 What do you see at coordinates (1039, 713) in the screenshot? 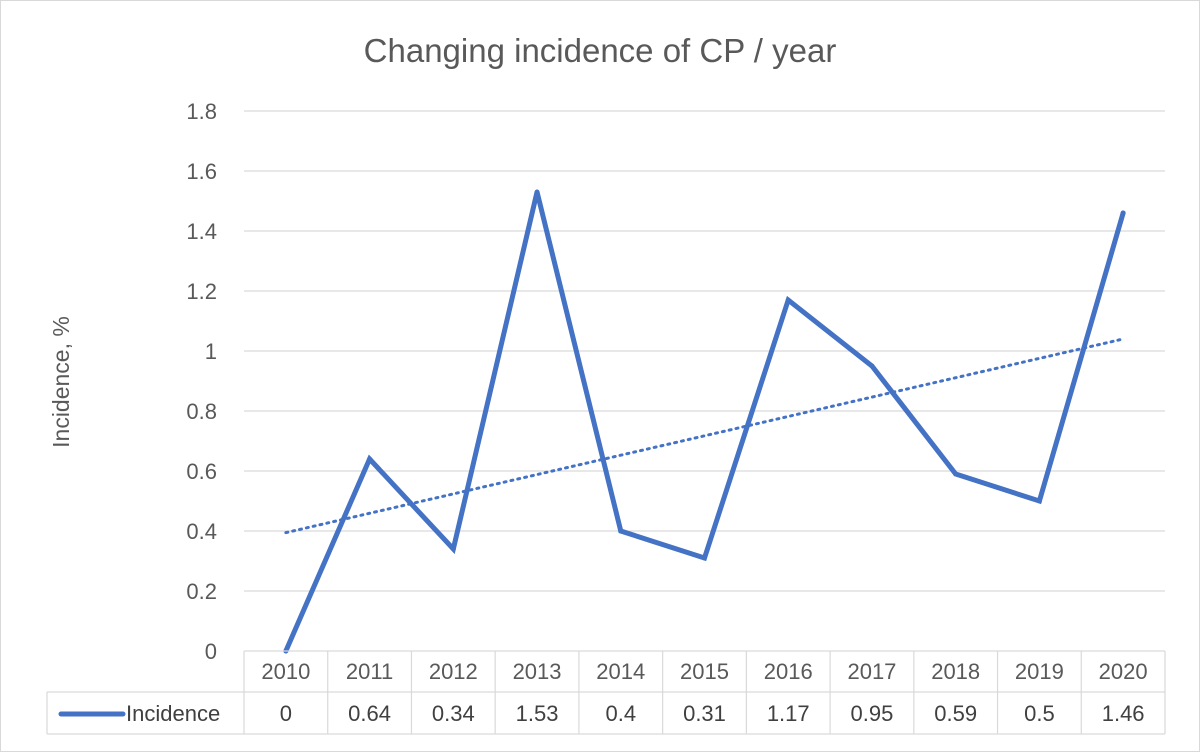
I see `table-value: 0.5` at bounding box center [1039, 713].